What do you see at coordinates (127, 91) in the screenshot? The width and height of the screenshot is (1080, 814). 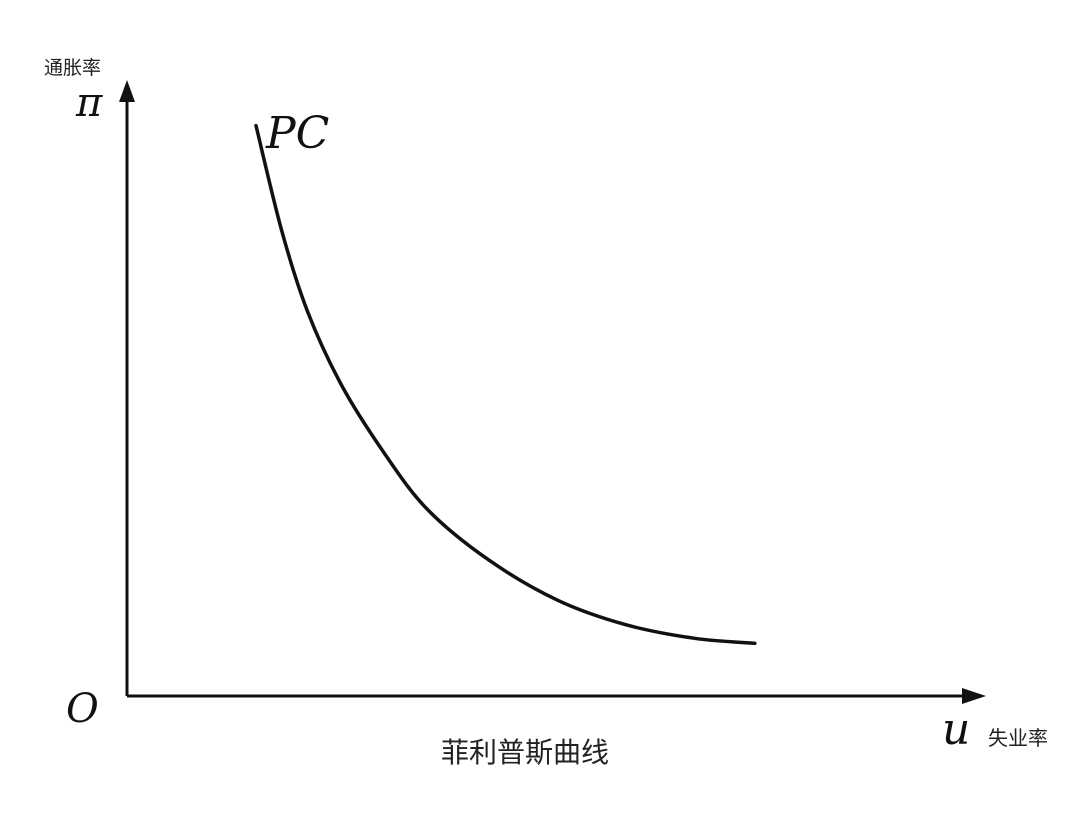 I see `y-axis-arrow` at bounding box center [127, 91].